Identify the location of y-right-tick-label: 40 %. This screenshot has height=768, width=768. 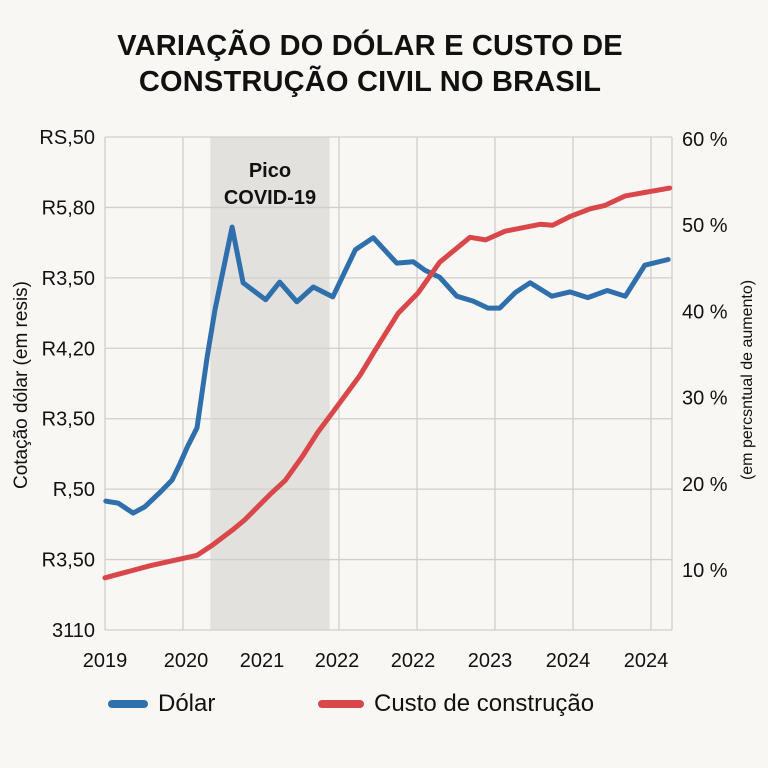
(705, 312).